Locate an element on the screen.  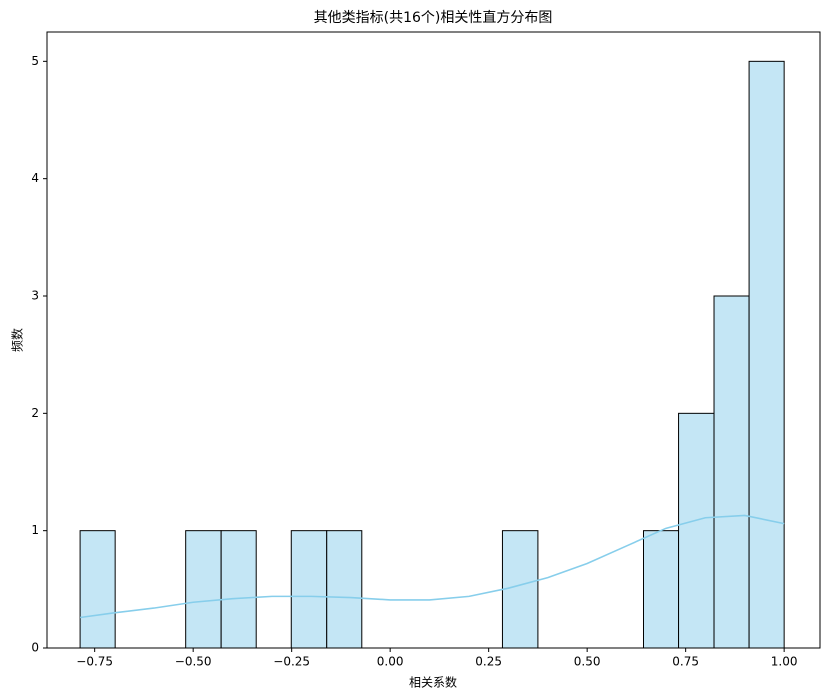
x-tick-label: 0.50 is located at coordinates (587, 662).